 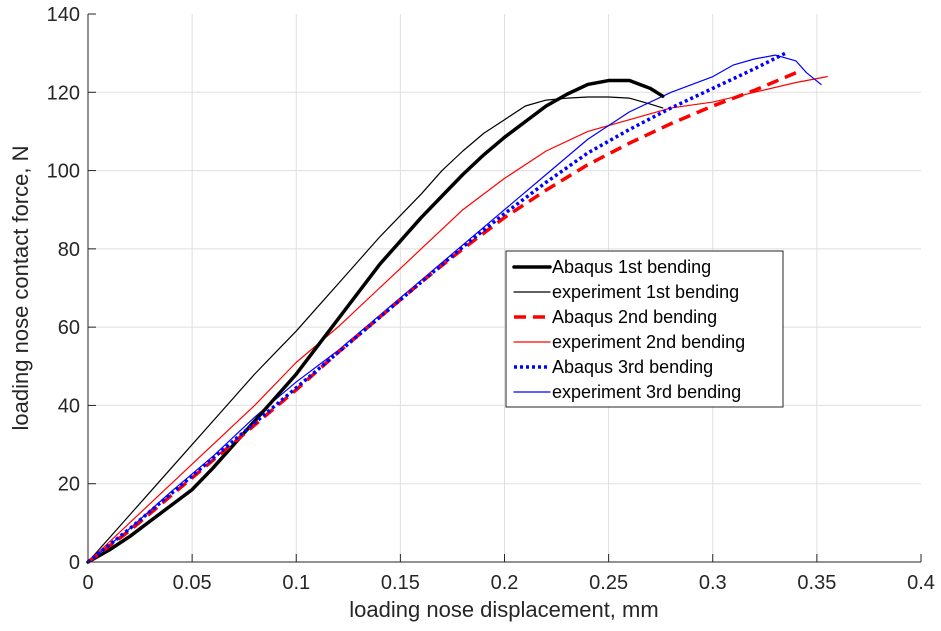 I want to click on y-tick-label: 0, so click(x=74, y=563).